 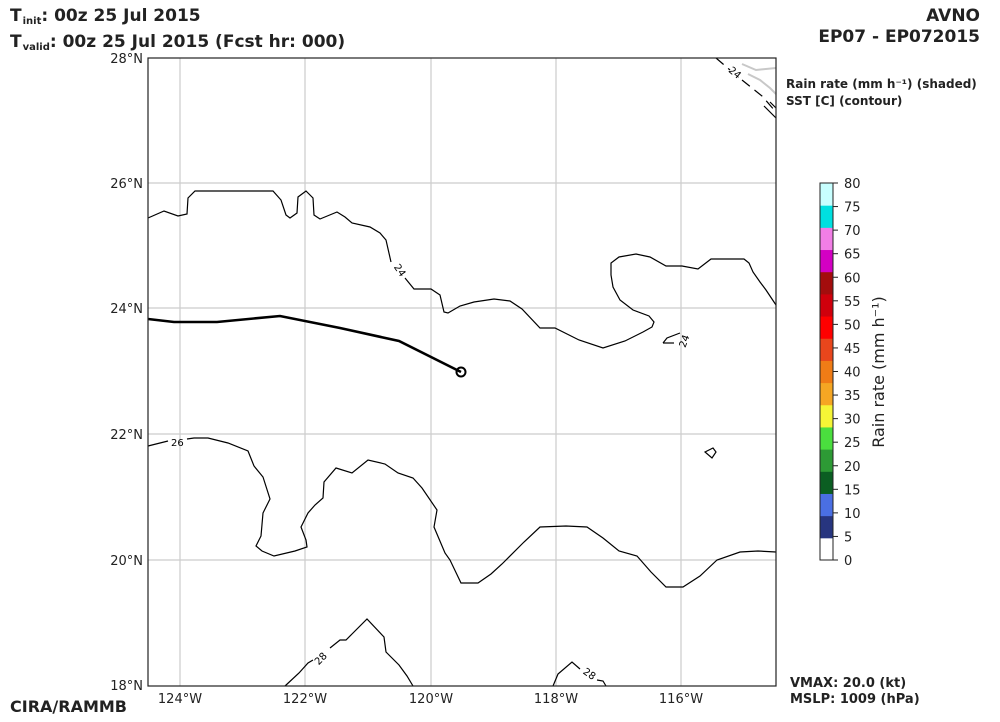 I want to click on colorbar, so click(x=826, y=371).